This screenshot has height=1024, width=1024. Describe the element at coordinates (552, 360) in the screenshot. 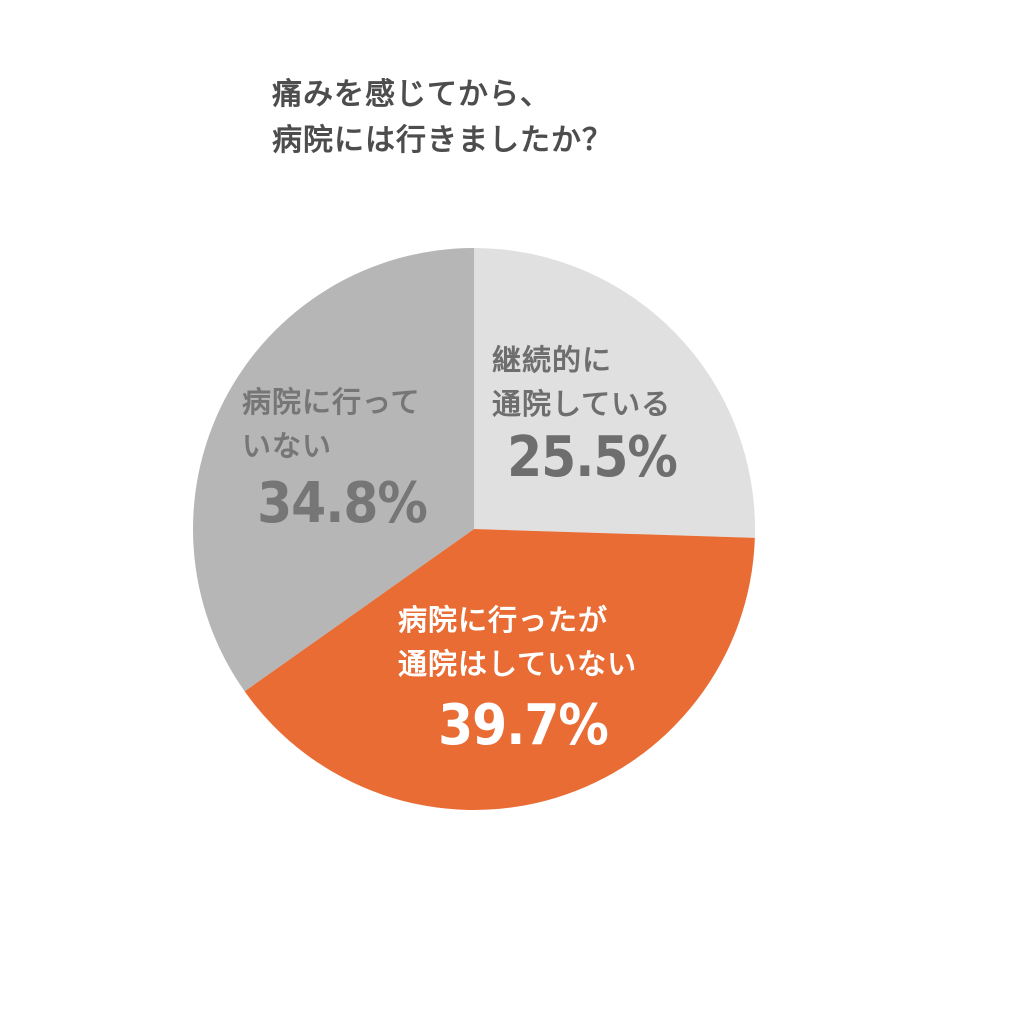

I see `slice-label-continuing-line1: 継続的に` at that location.